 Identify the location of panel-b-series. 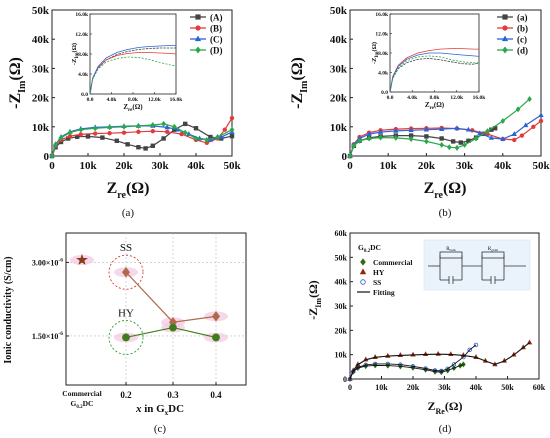
(445, 127).